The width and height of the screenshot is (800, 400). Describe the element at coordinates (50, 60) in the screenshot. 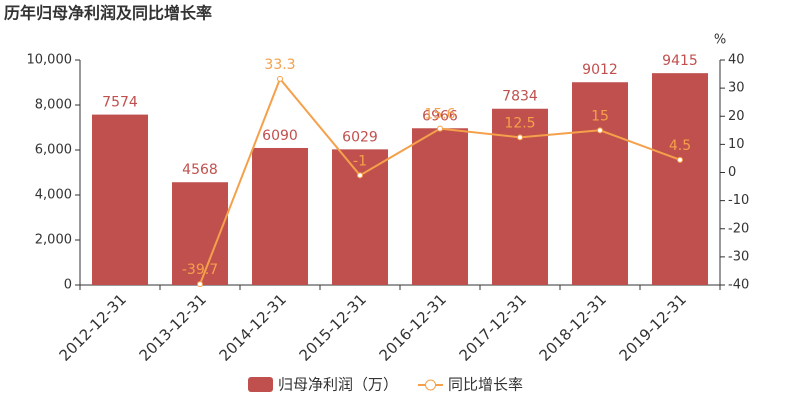

I see `y-tick-label: 10,000` at that location.